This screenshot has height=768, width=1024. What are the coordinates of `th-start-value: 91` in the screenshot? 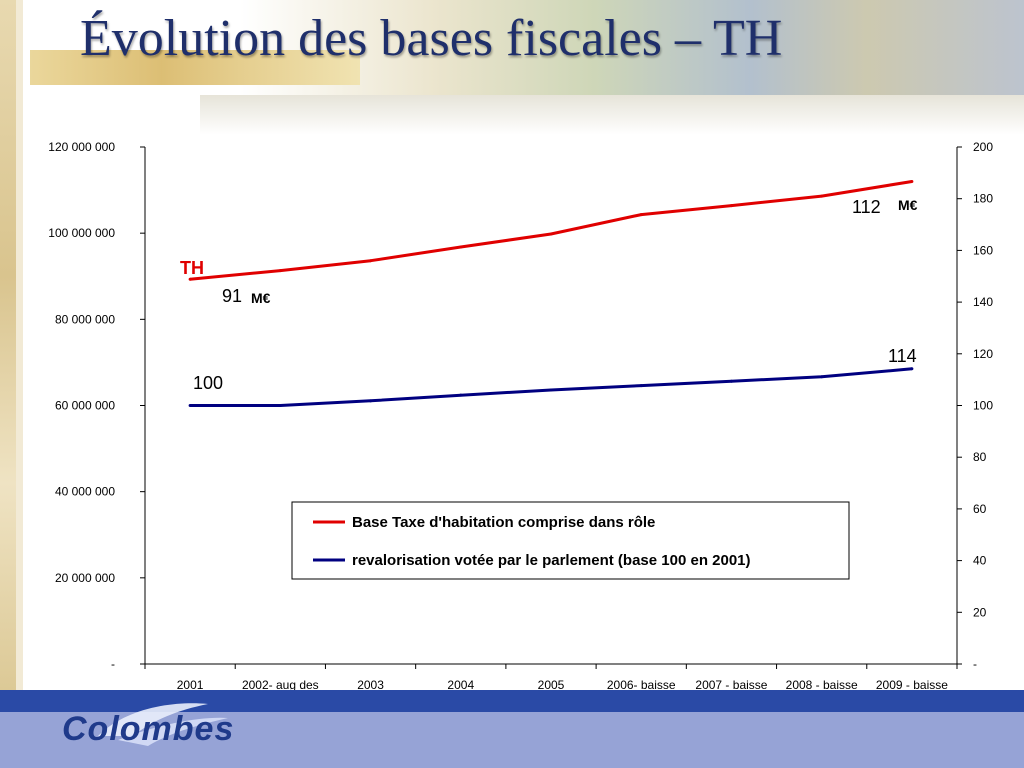 It's located at (232, 296).